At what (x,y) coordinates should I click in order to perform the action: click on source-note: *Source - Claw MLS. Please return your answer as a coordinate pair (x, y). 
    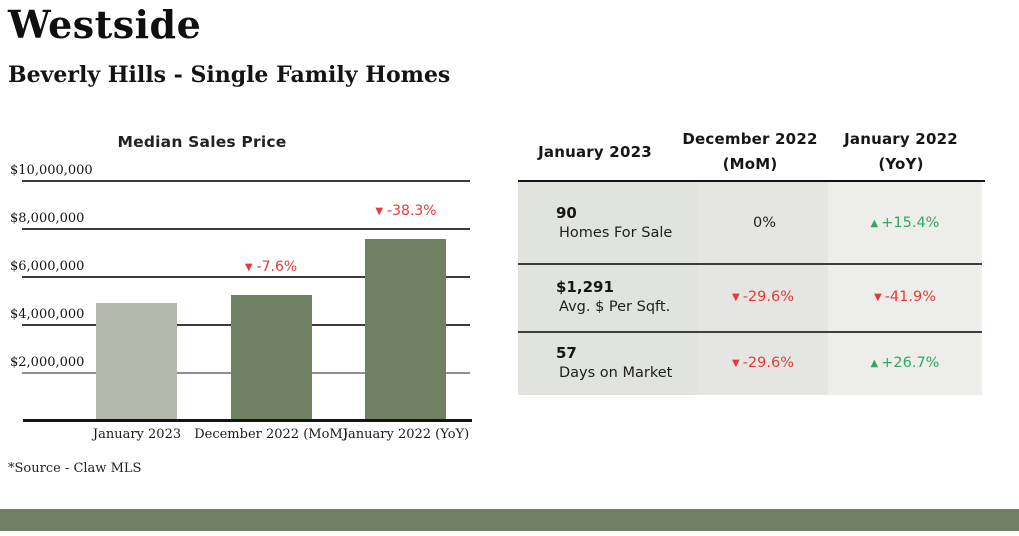
    Looking at the image, I should click on (75, 468).